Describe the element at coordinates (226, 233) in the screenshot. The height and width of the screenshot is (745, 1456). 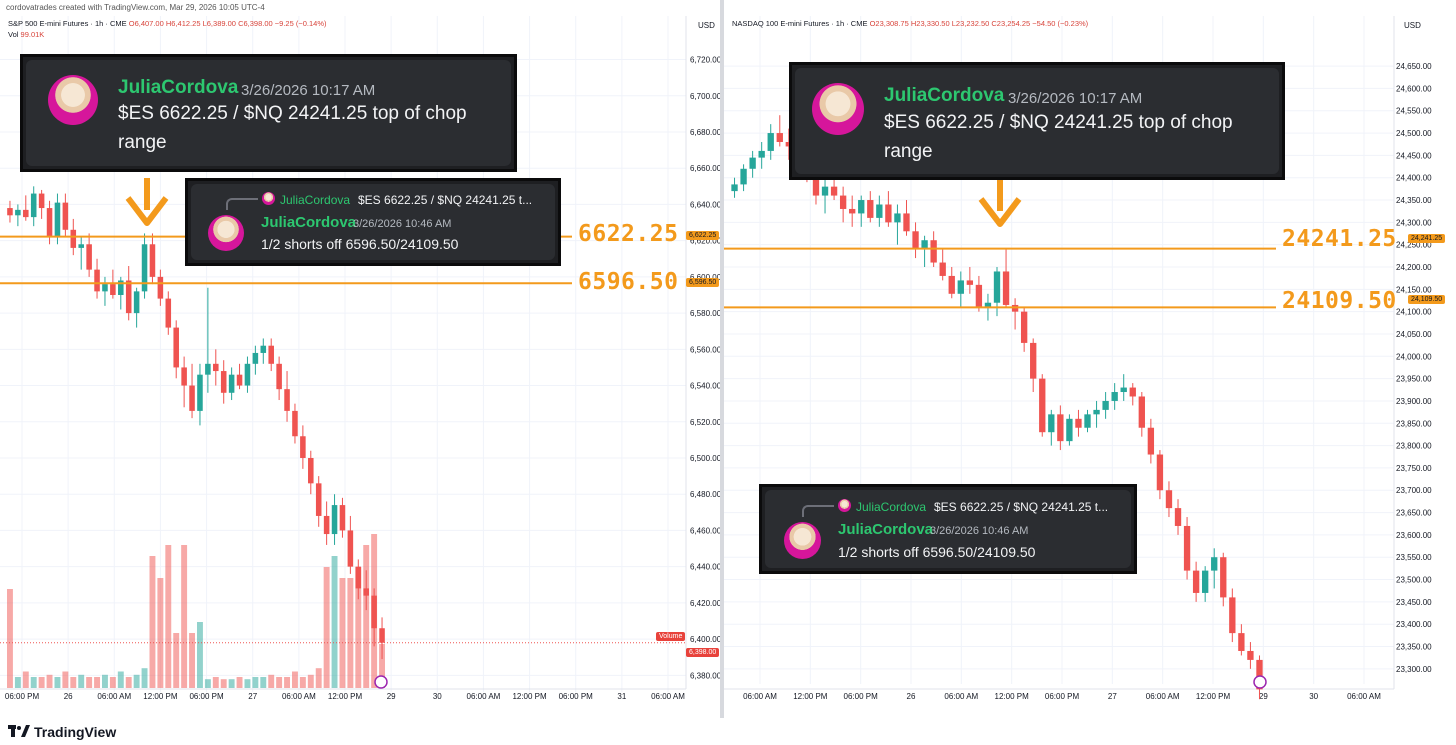
I see `avatar` at that location.